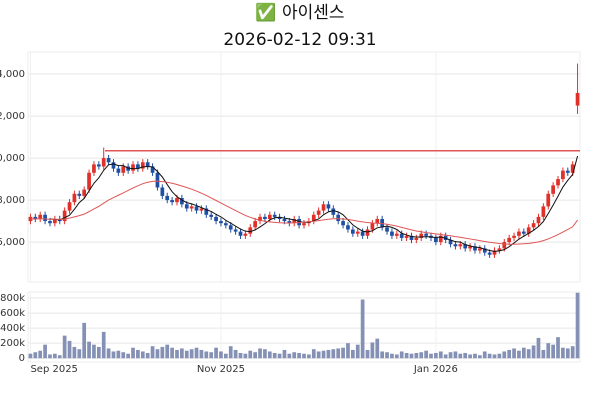 The width and height of the screenshot is (600, 400). Describe the element at coordinates (435, 369) in the screenshot. I see `x-tick-label: Jan 2026` at that location.